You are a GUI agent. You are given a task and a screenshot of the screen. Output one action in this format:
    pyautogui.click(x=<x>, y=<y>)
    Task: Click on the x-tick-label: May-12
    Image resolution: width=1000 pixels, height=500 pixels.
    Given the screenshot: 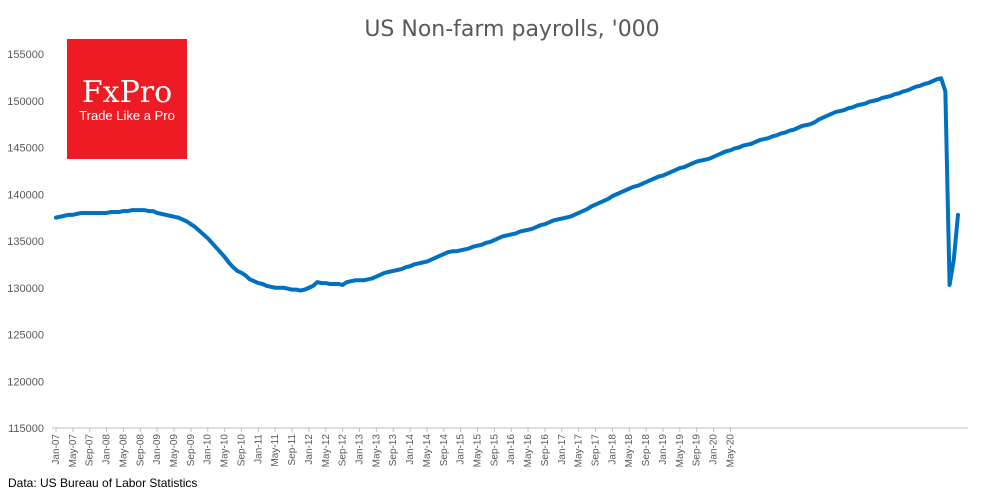 What is the action you would take?
    pyautogui.click(x=326, y=451)
    